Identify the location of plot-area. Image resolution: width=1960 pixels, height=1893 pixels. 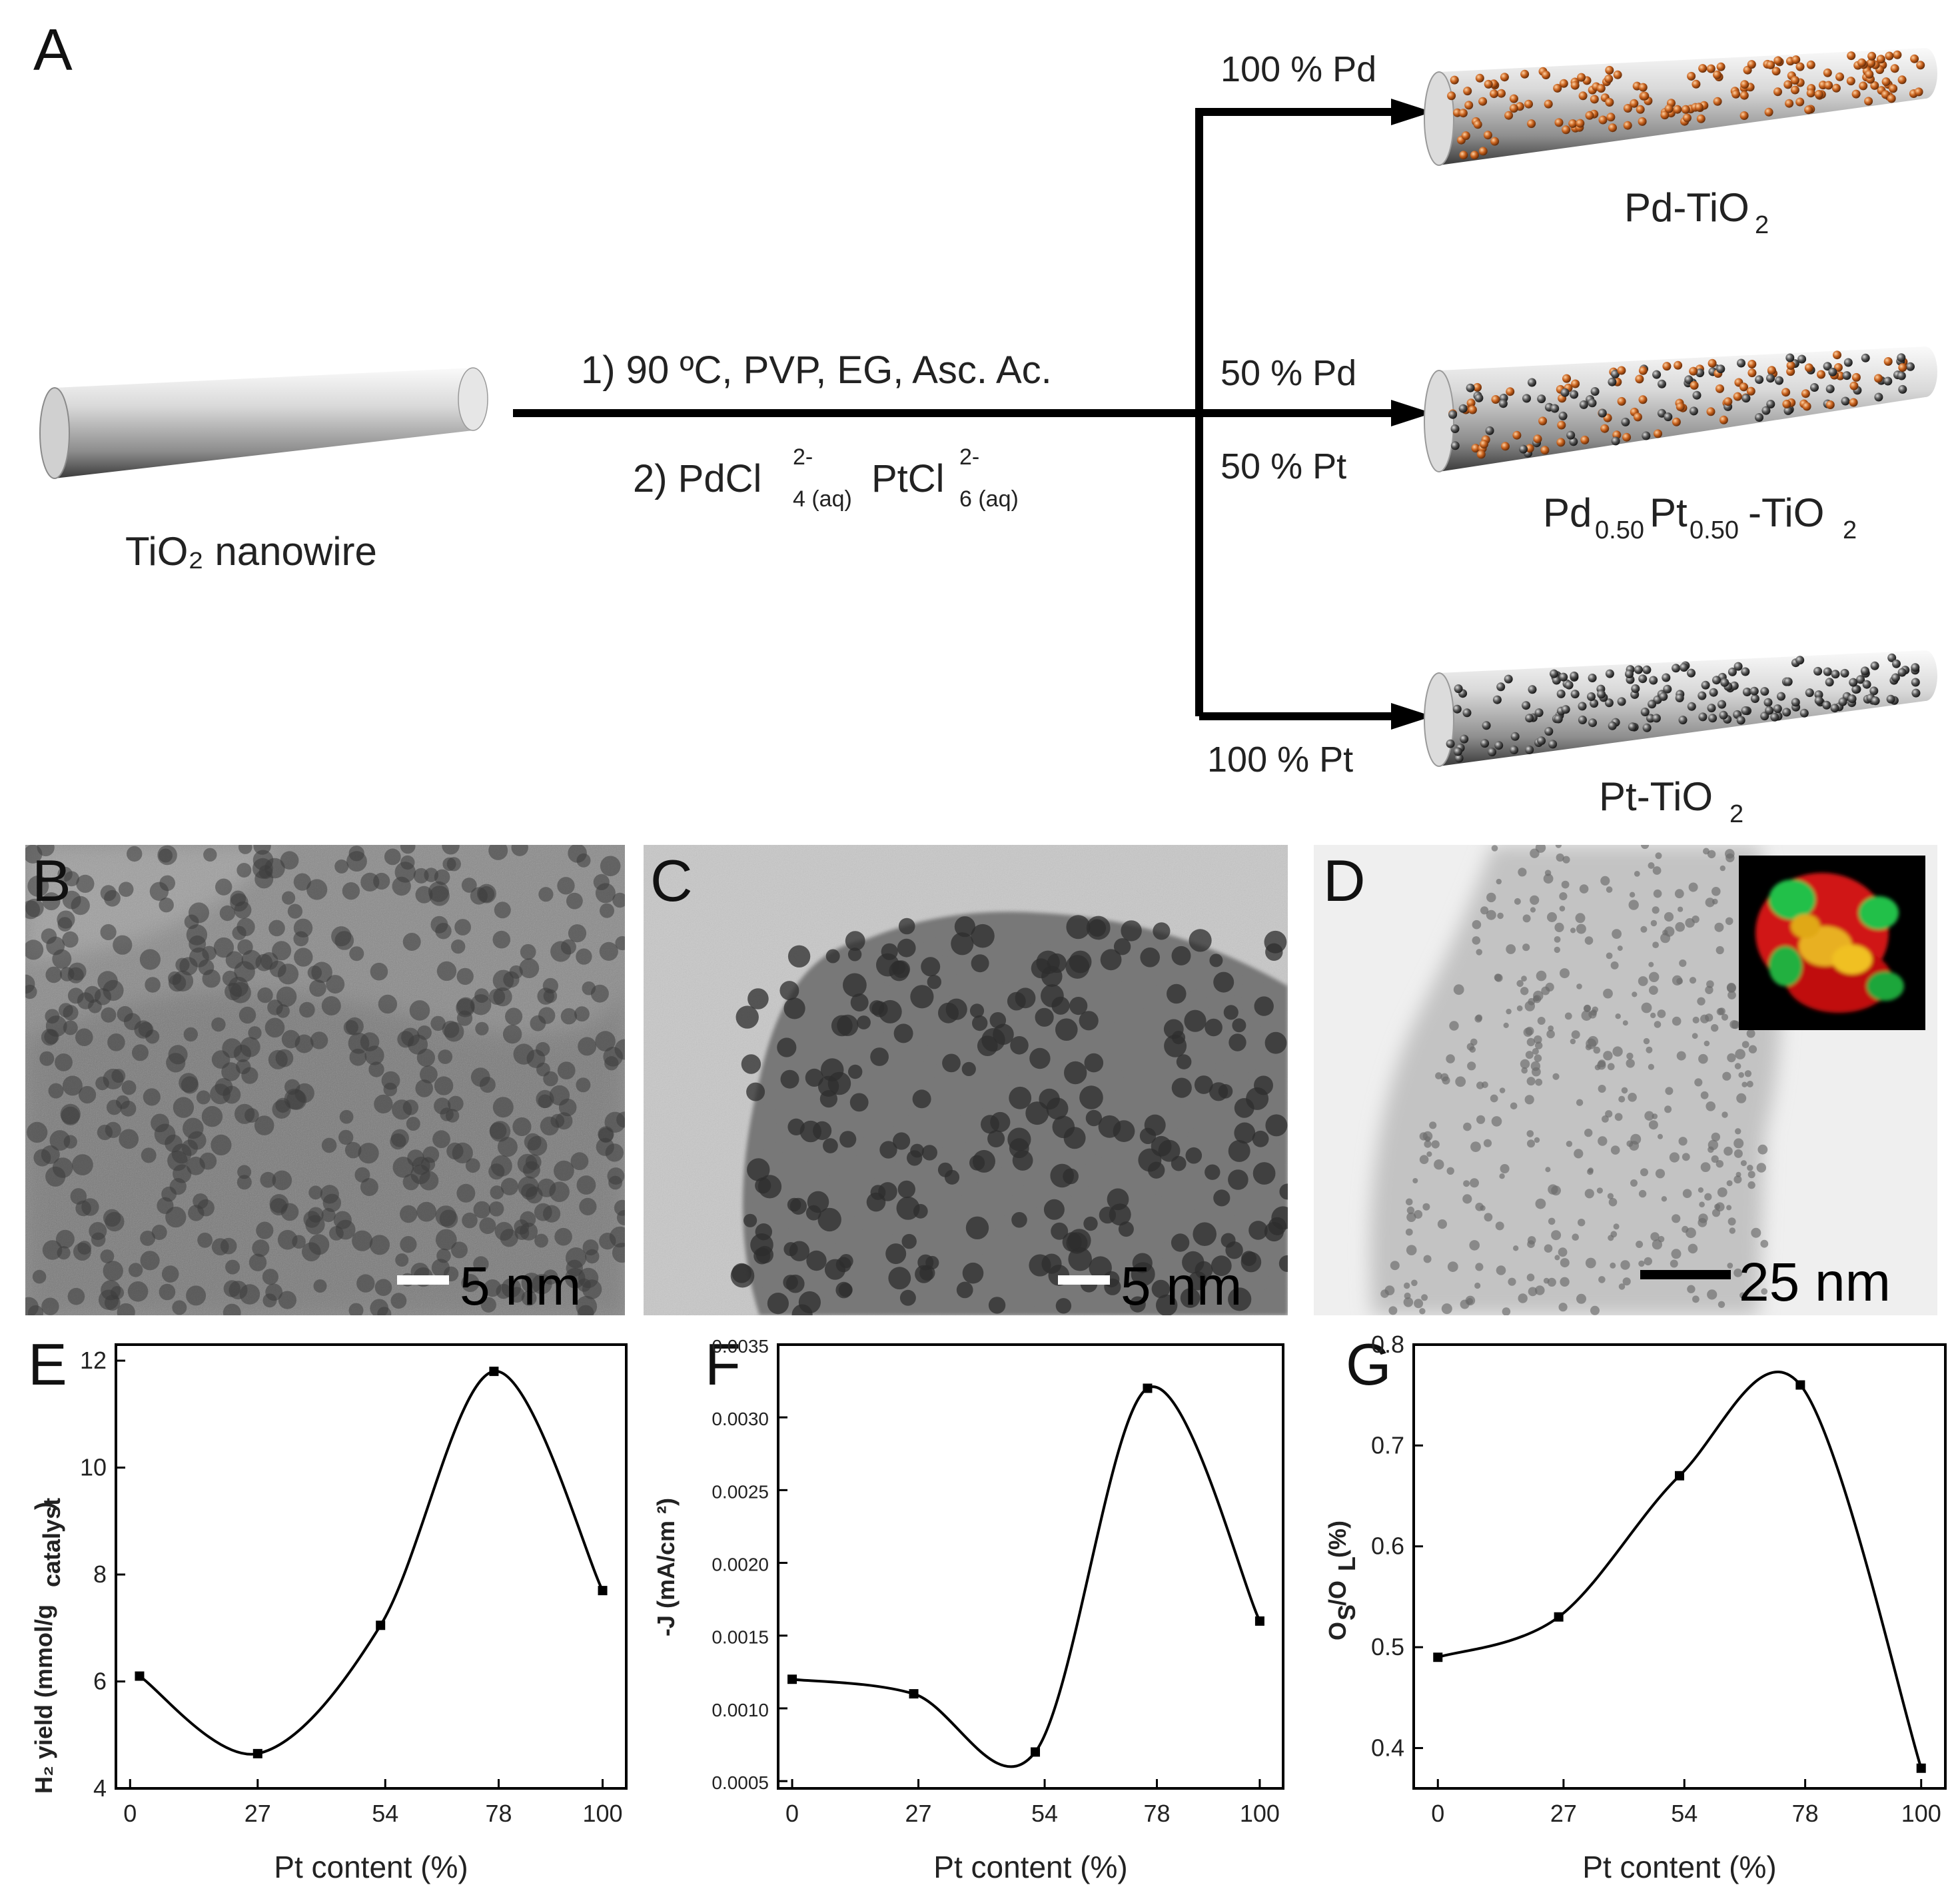
(1679, 1566).